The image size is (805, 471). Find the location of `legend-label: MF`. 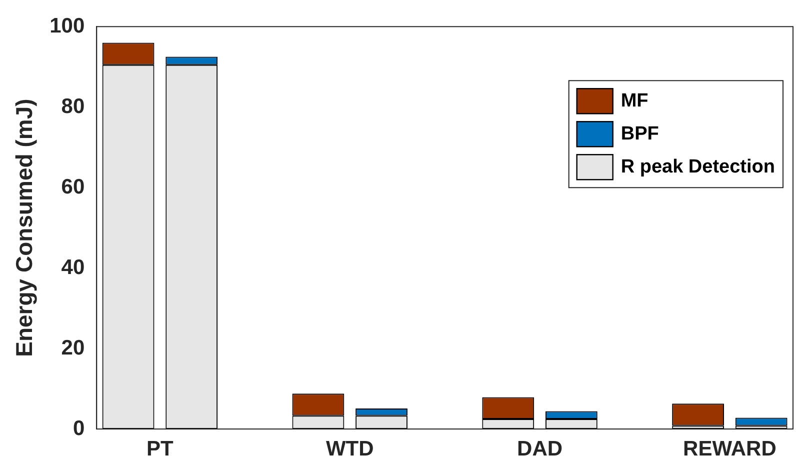

legend-label: MF is located at coordinates (634, 101).